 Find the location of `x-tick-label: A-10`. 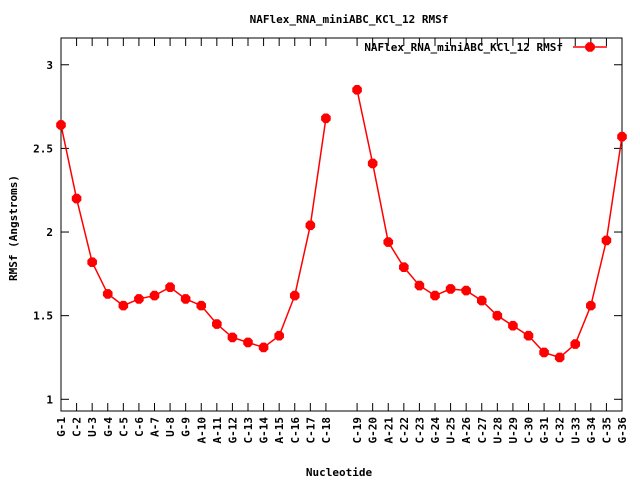

x-tick-label: A-10 is located at coordinates (201, 430).